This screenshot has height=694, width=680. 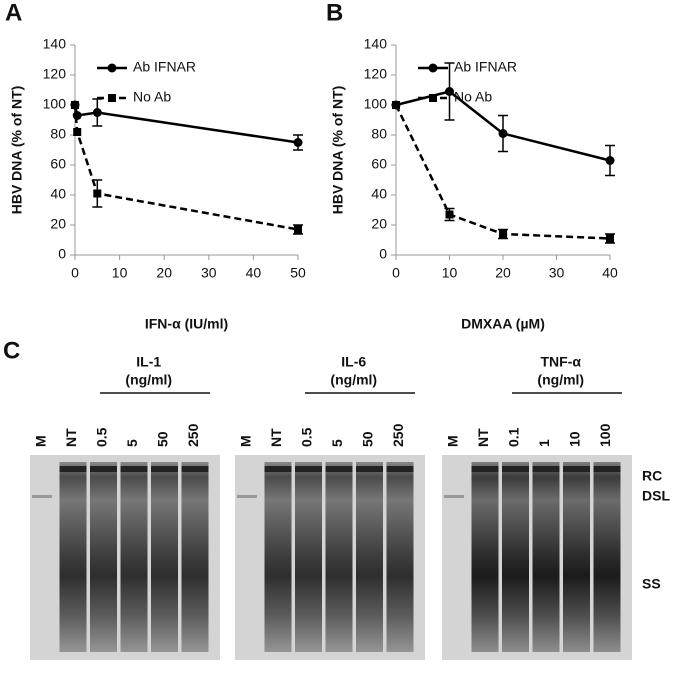 I want to click on x-tick-label: 10, so click(x=120, y=273).